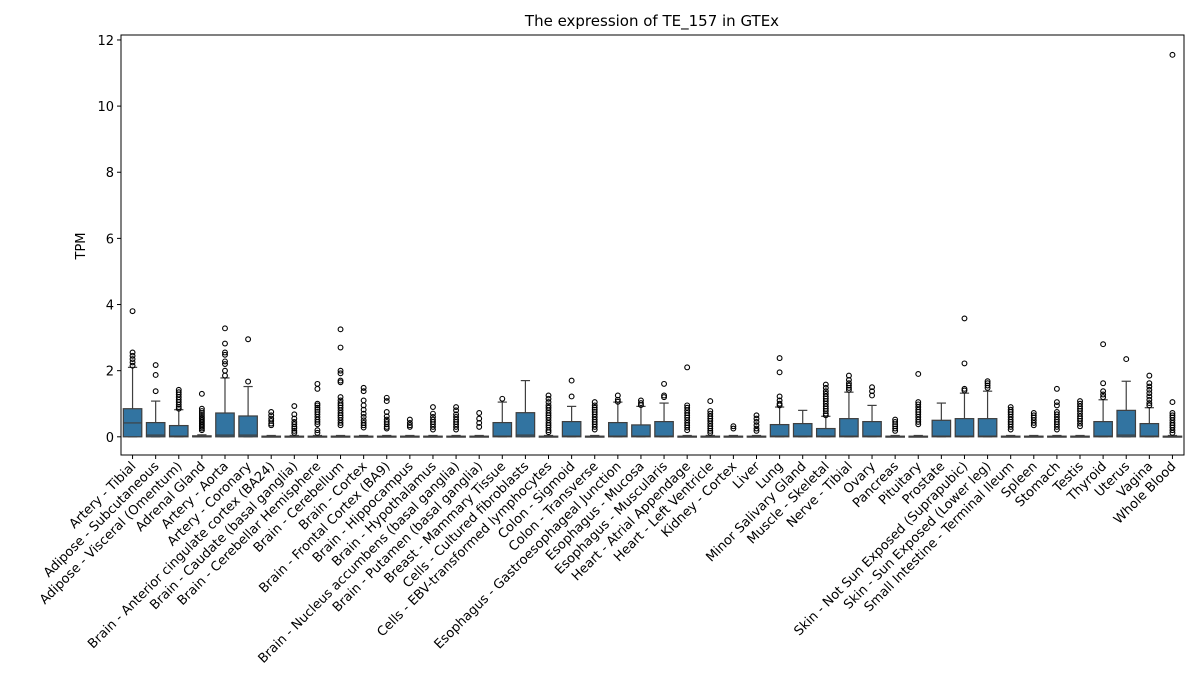  Describe the element at coordinates (110, 173) in the screenshot. I see `y-tick-label: 8` at that location.